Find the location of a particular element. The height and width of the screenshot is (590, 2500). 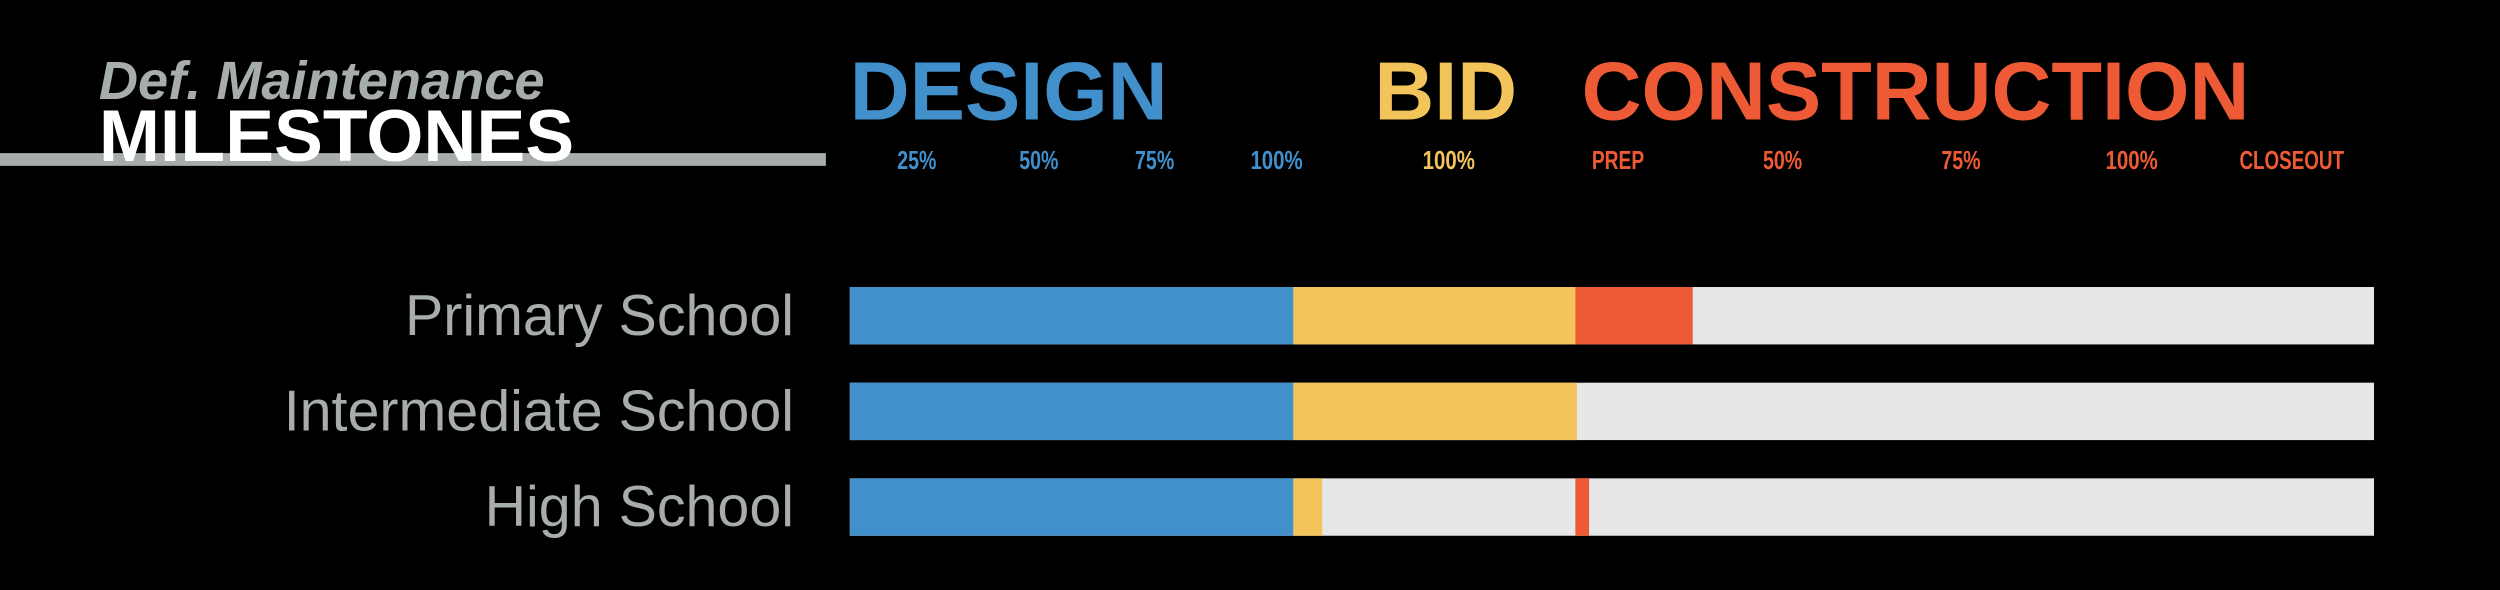

chart-title: Def. Maintenance is located at coordinates (322, 81).